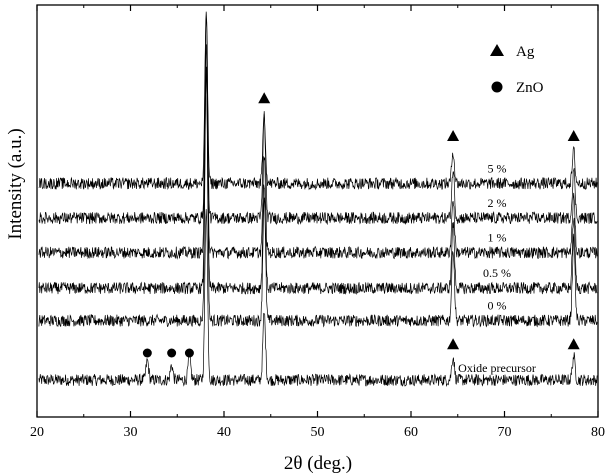 The image size is (611, 474). I want to click on legend-label-zno: ZnO, so click(530, 88).